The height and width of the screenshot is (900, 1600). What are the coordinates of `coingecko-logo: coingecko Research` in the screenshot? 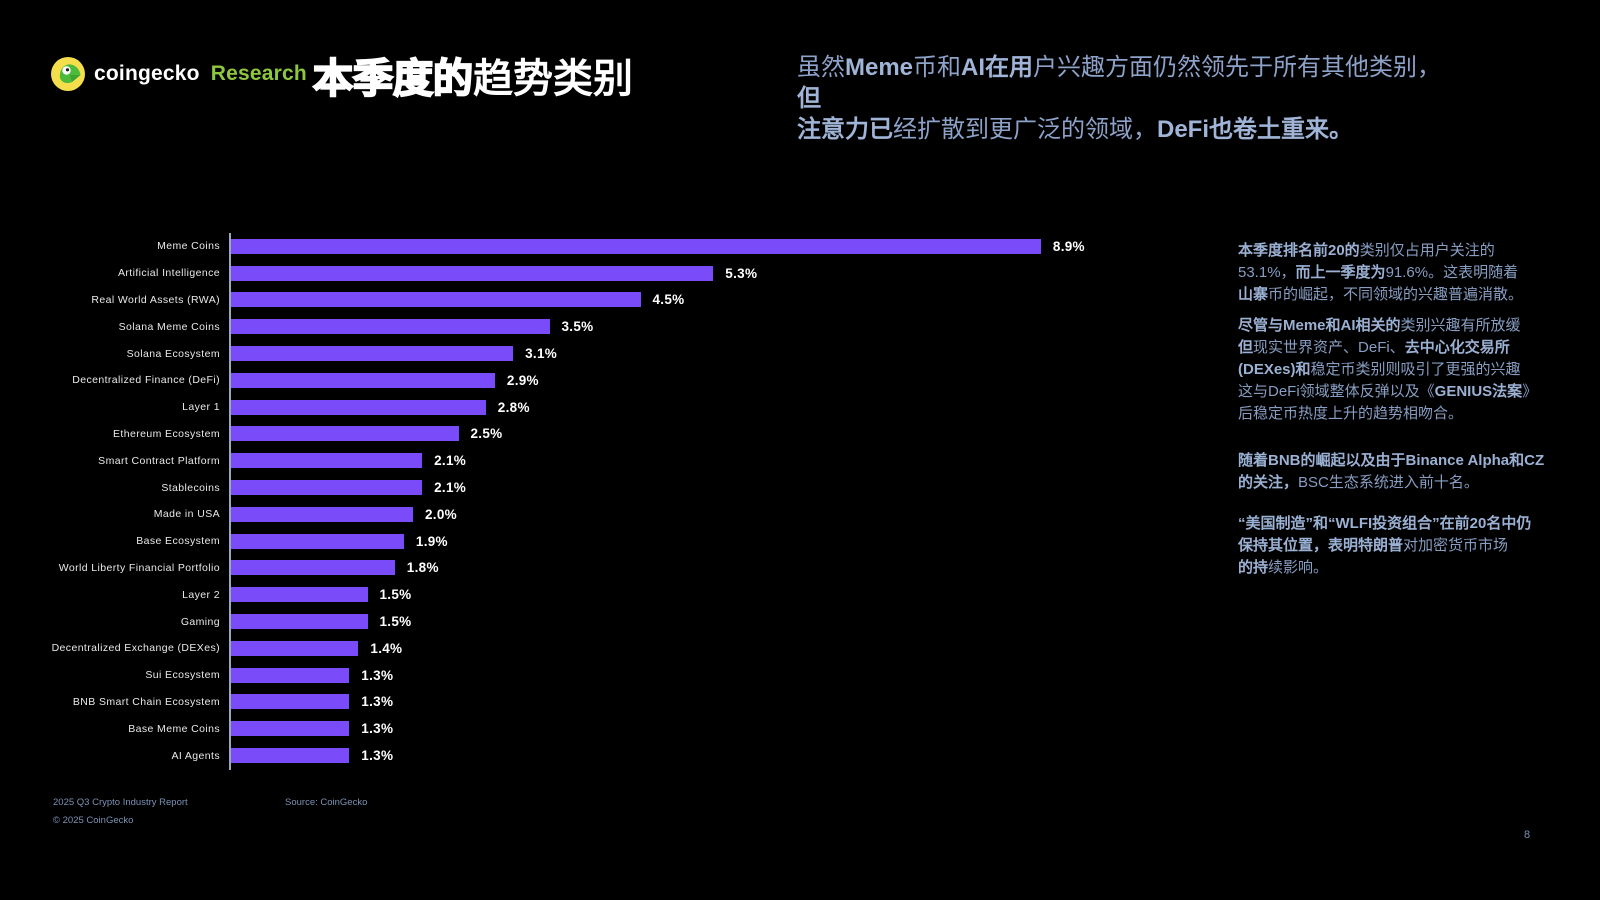 It's located at (178, 74).